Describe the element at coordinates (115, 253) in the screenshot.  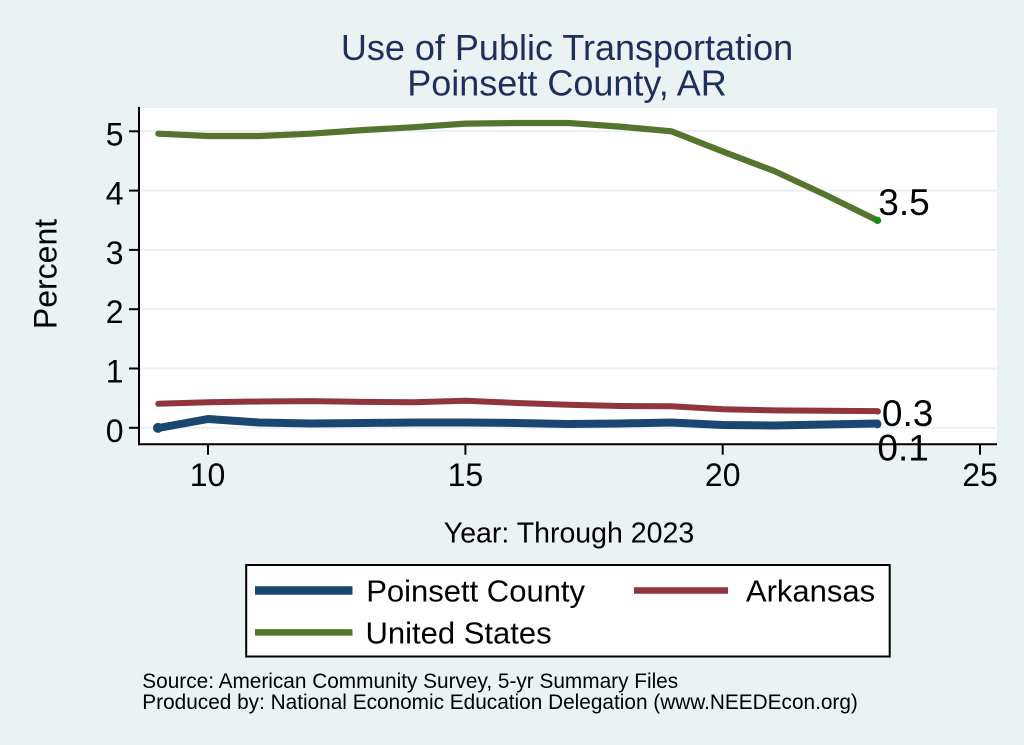
I see `svg-text: 3` at that location.